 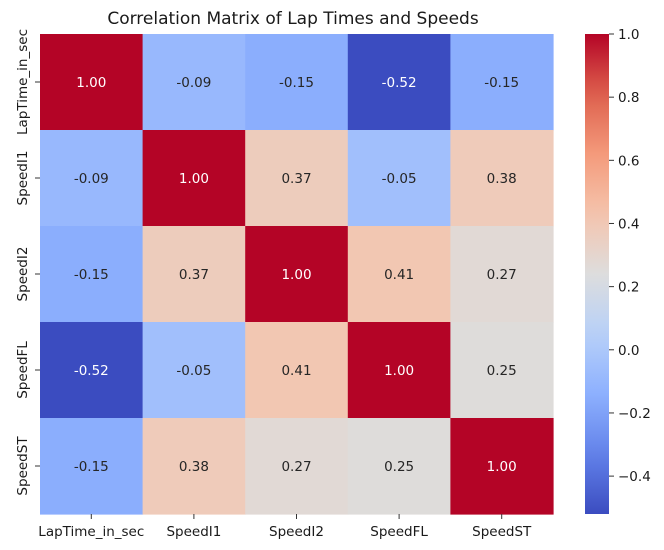 I want to click on colorbar-gradient, so click(x=597, y=274).